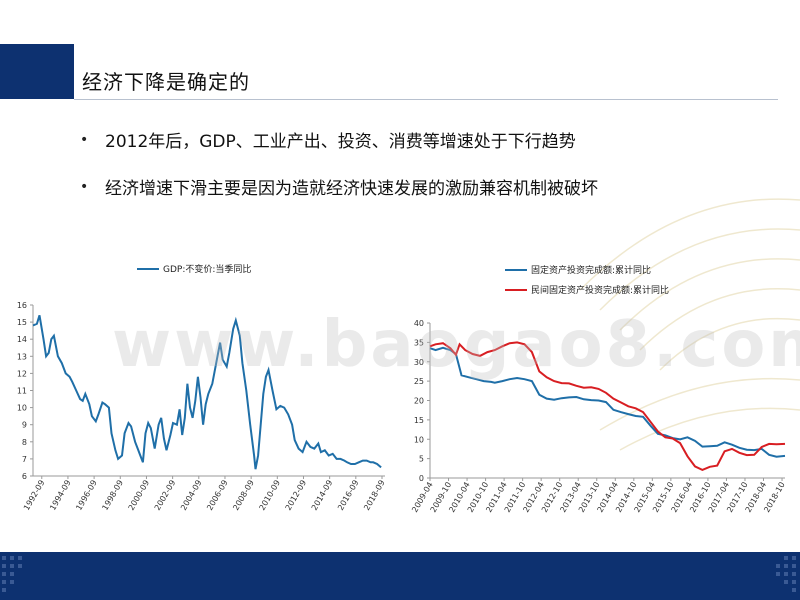 The height and width of the screenshot is (600, 800). Describe the element at coordinates (419, 323) in the screenshot. I see `y-tick-label: 40` at that location.